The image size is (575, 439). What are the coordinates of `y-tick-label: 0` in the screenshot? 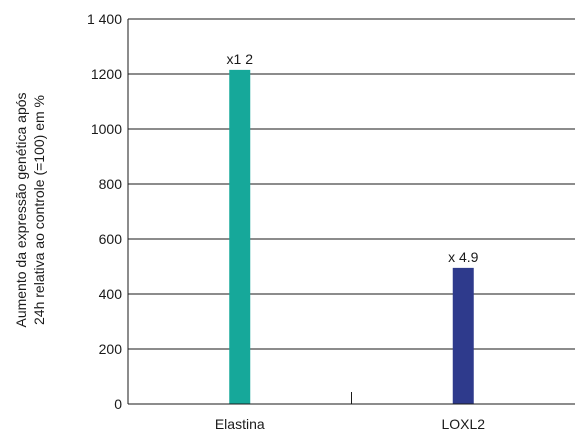 It's located at (118, 404).